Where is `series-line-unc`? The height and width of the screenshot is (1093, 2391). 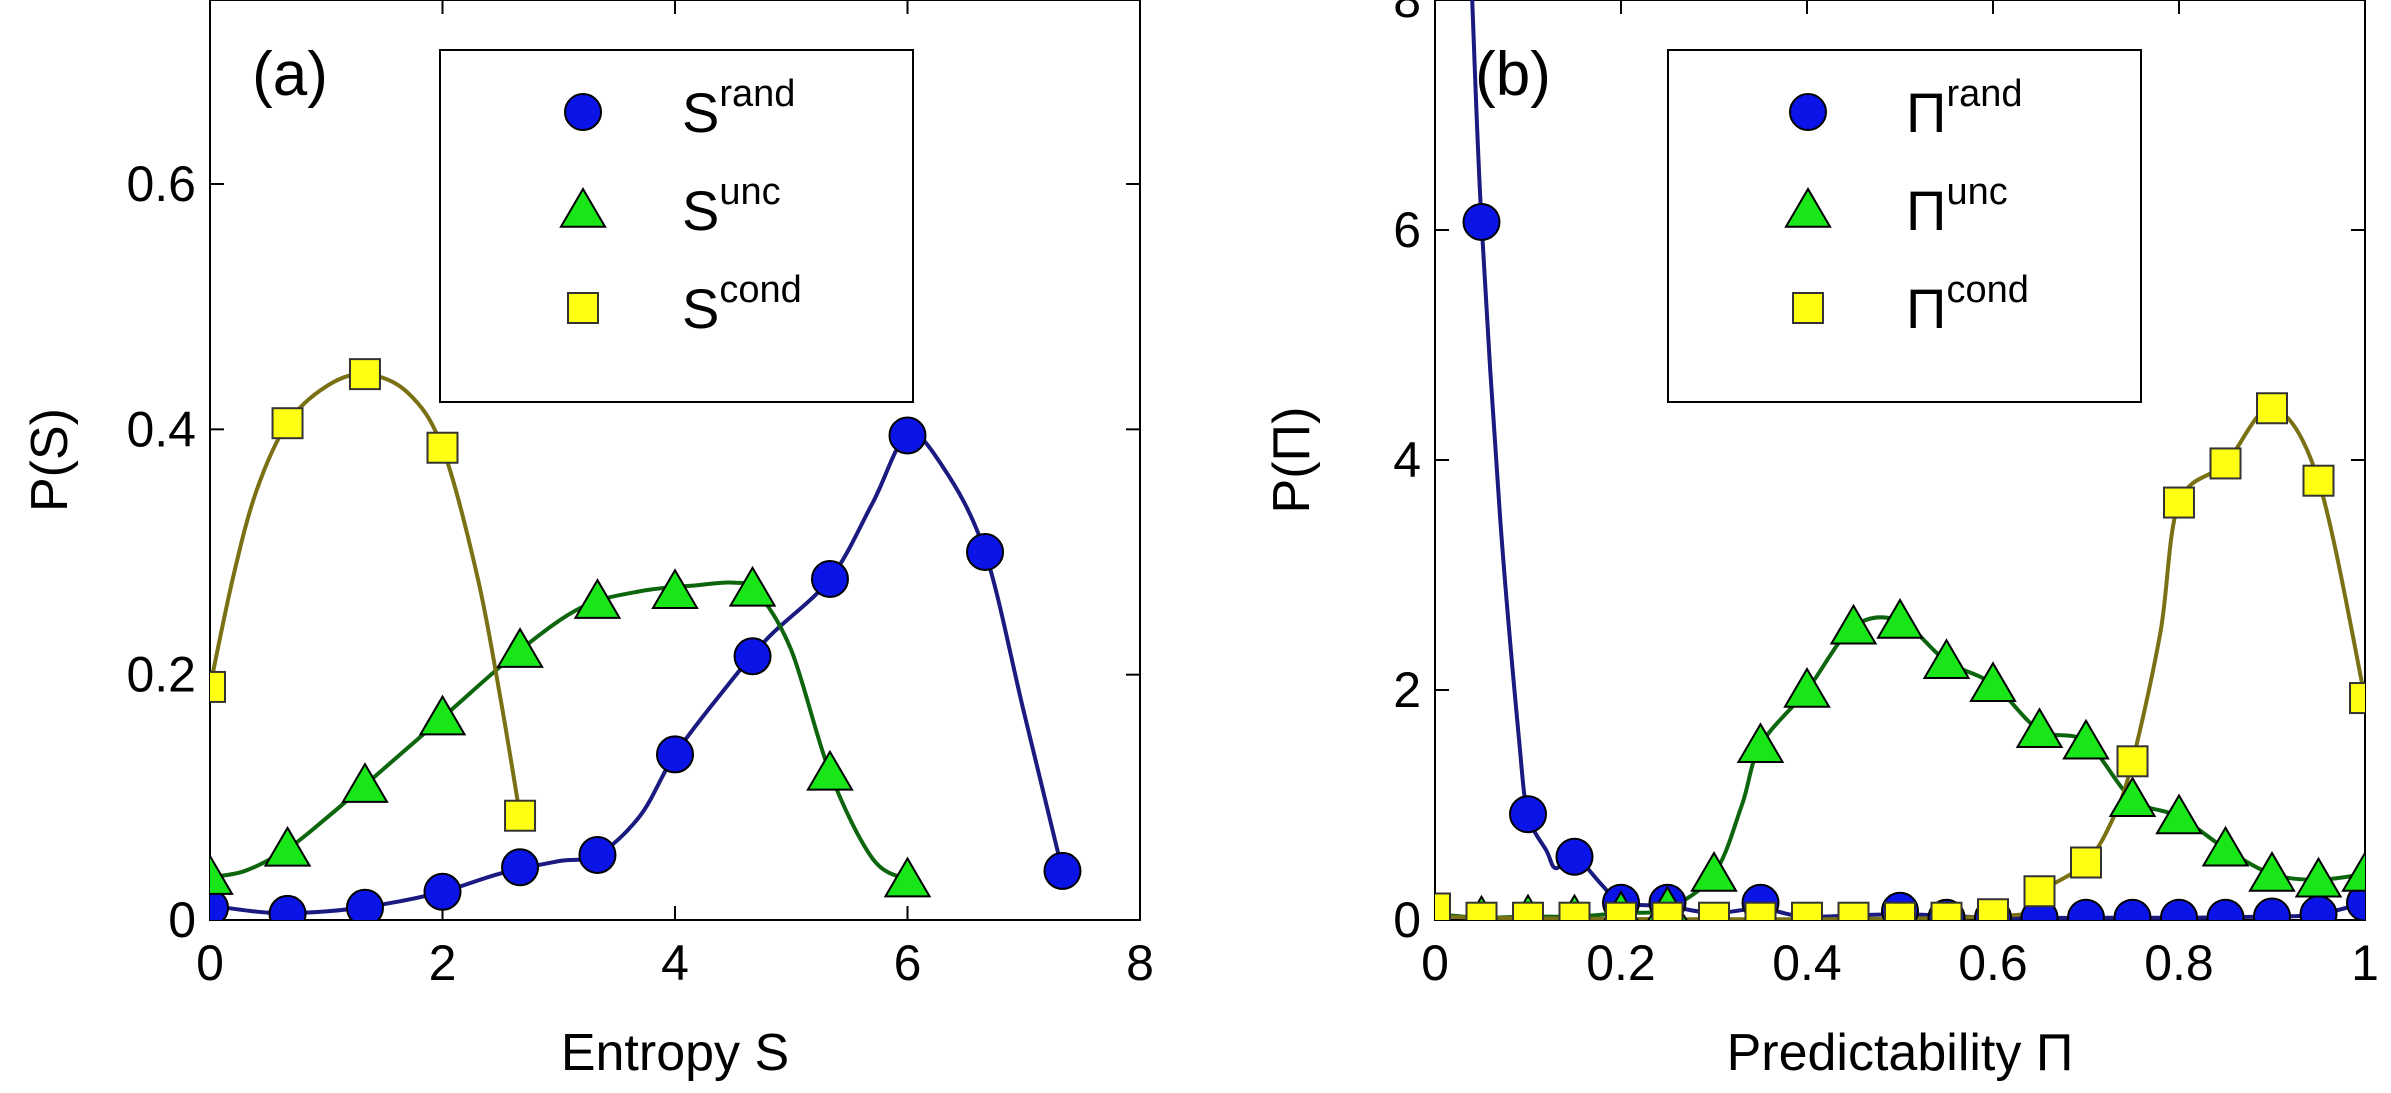 series-line-unc is located at coordinates (559, 731).